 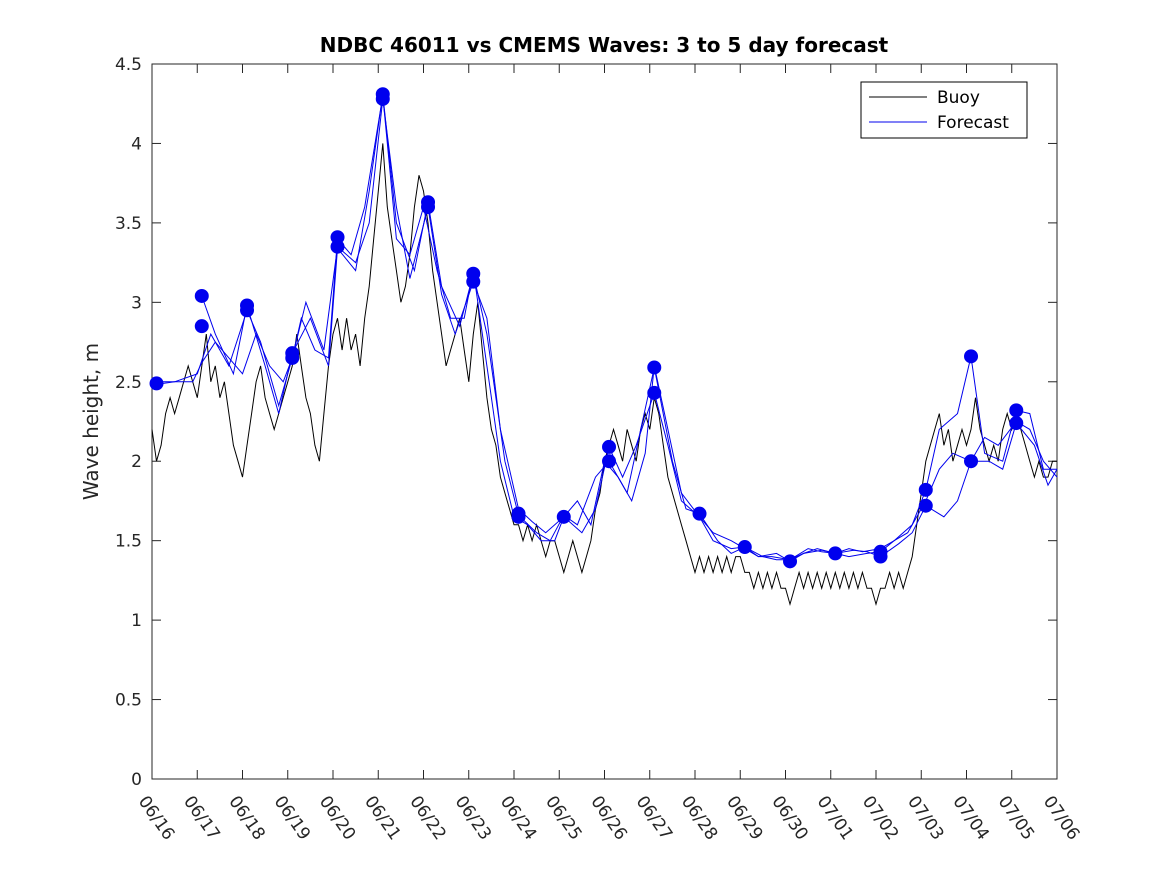 I want to click on y-tick-label: 4.5, so click(x=128, y=65).